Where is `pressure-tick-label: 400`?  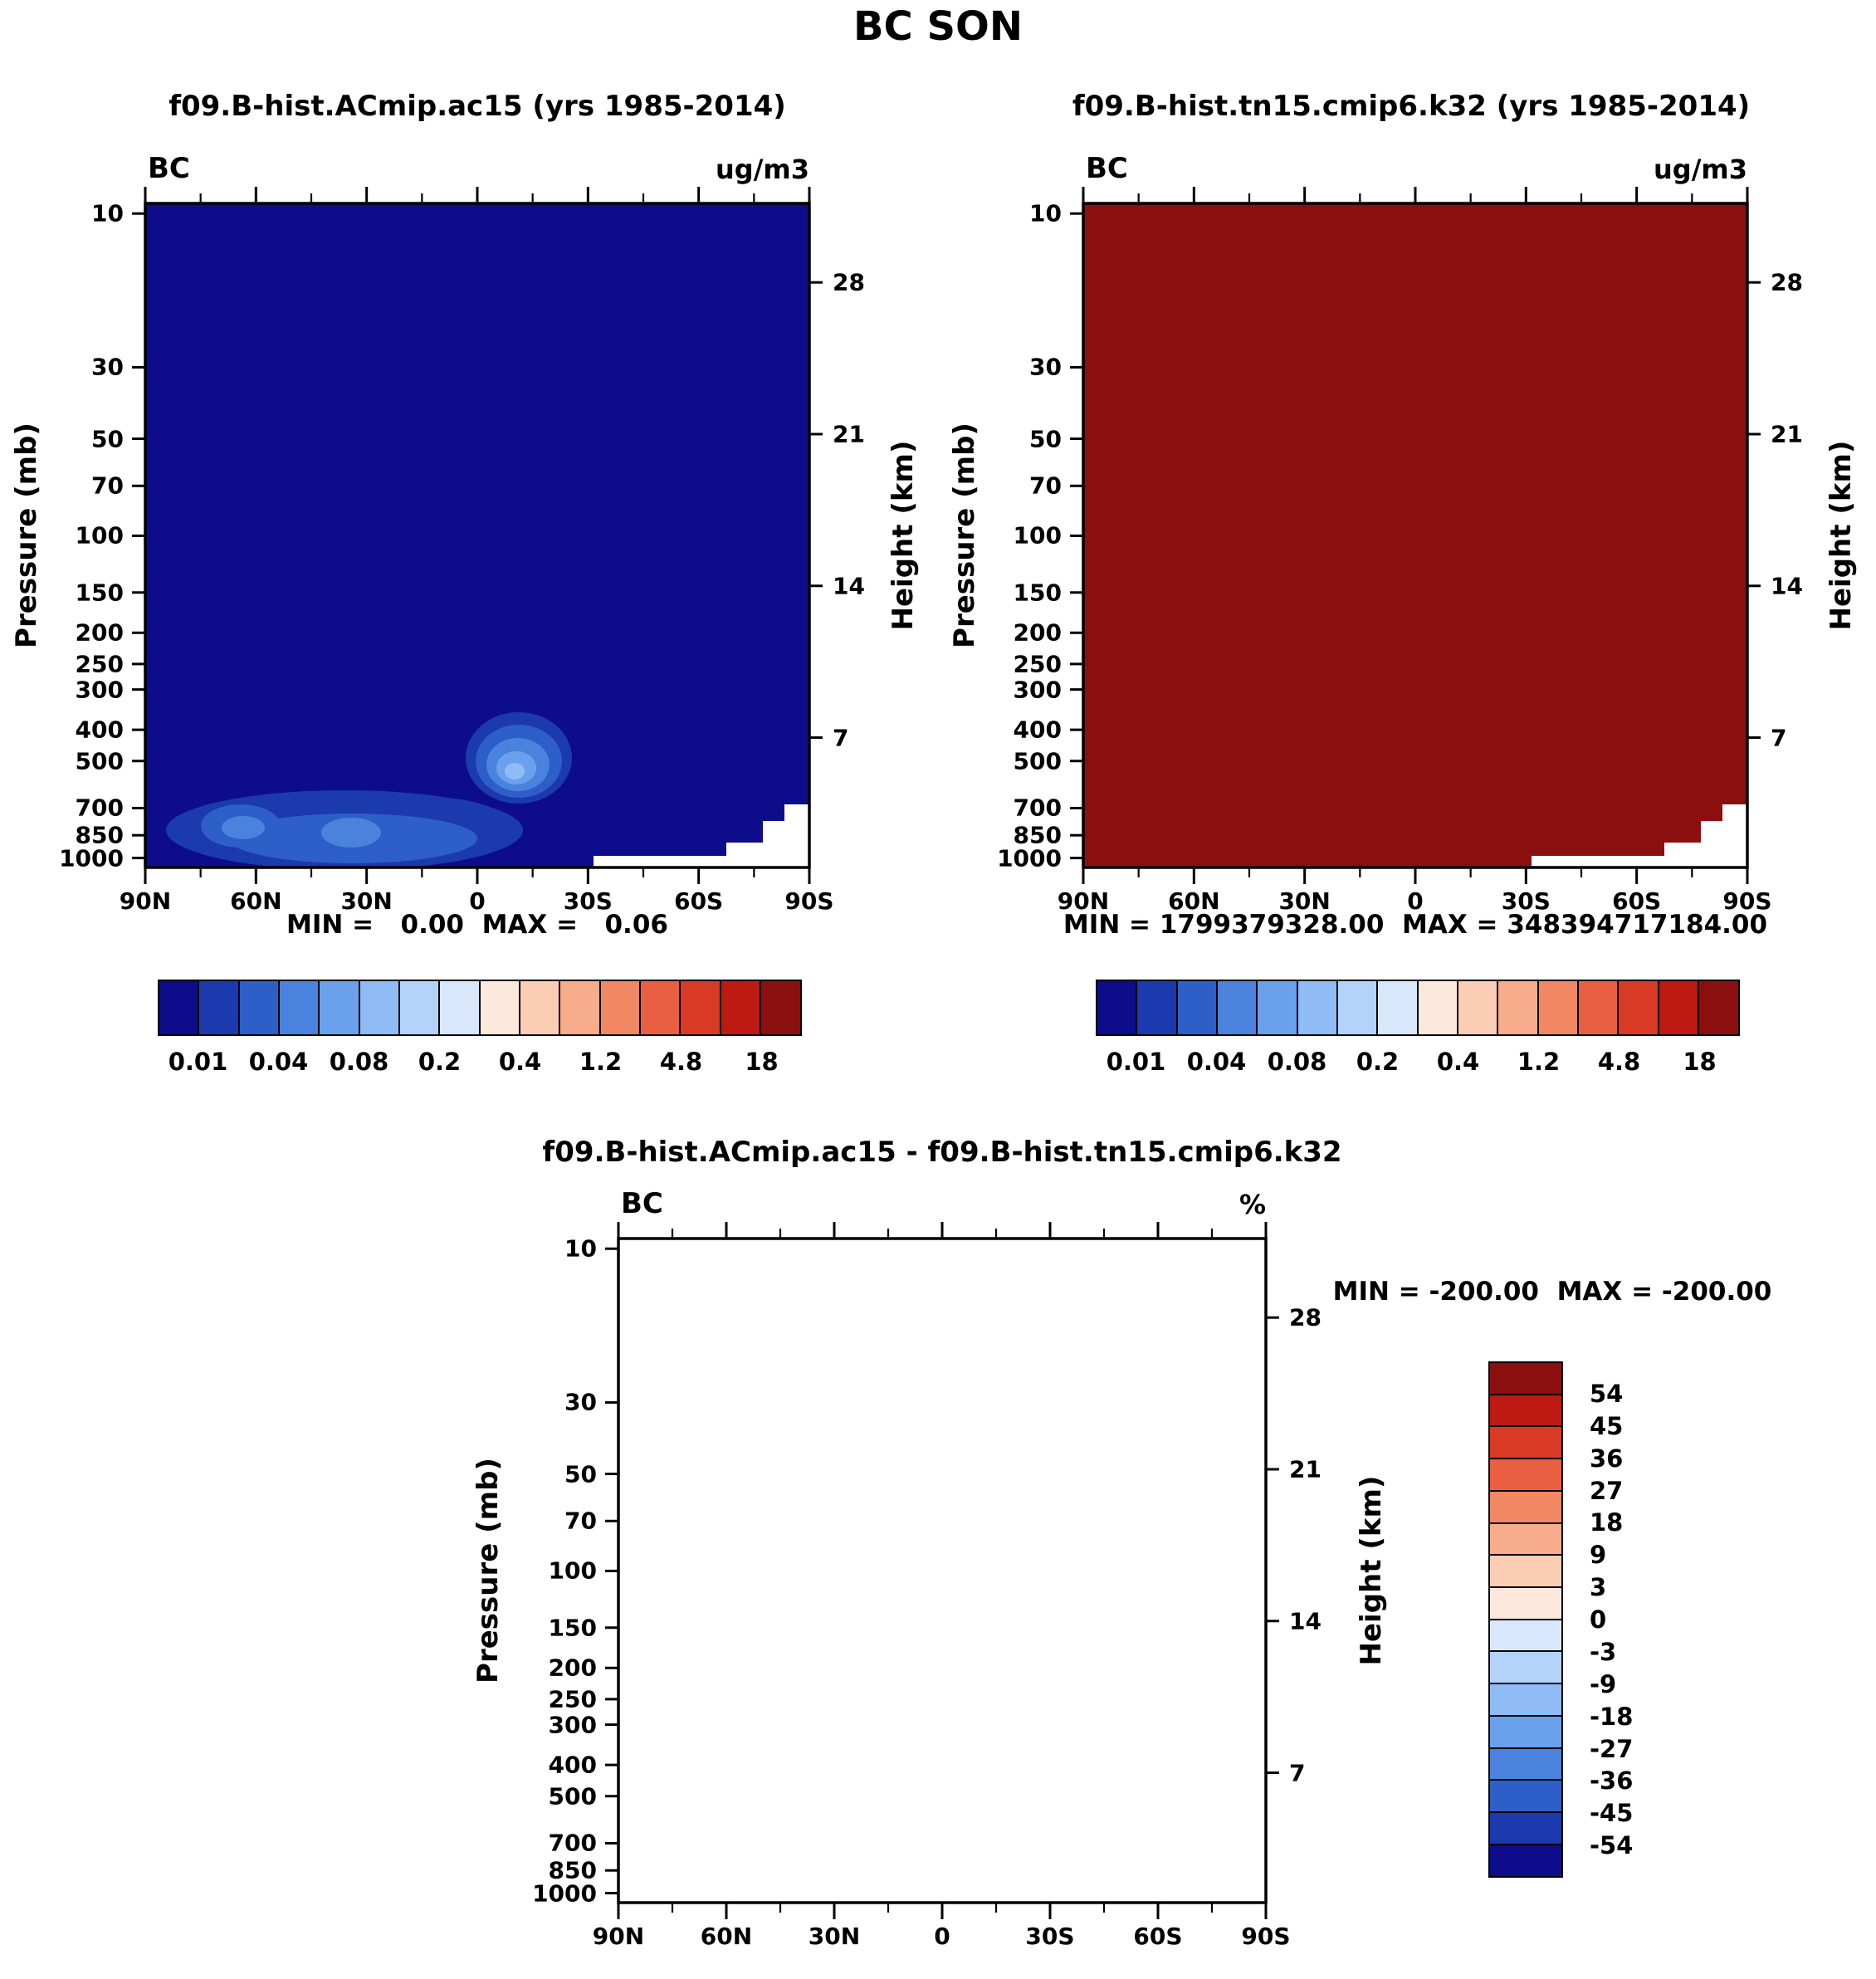
pressure-tick-label: 400 is located at coordinates (572, 1765).